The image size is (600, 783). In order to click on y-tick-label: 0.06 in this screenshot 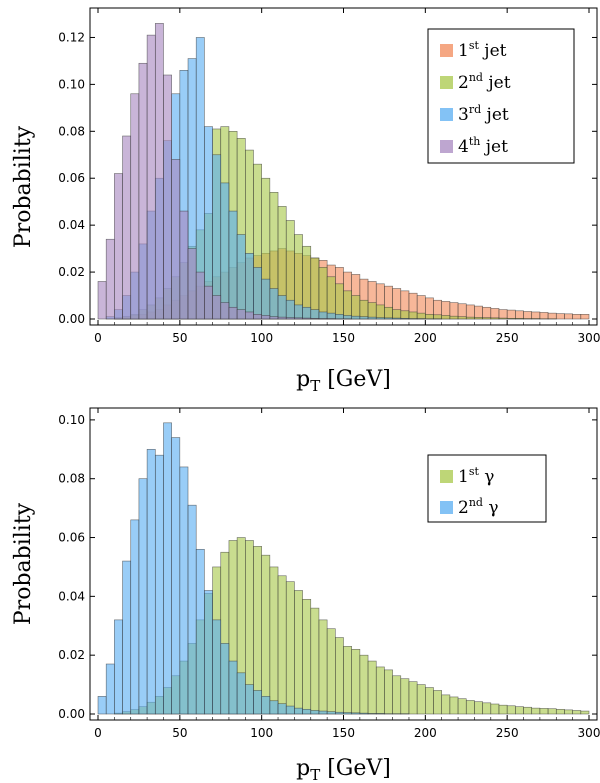, I will do `click(71, 178)`.